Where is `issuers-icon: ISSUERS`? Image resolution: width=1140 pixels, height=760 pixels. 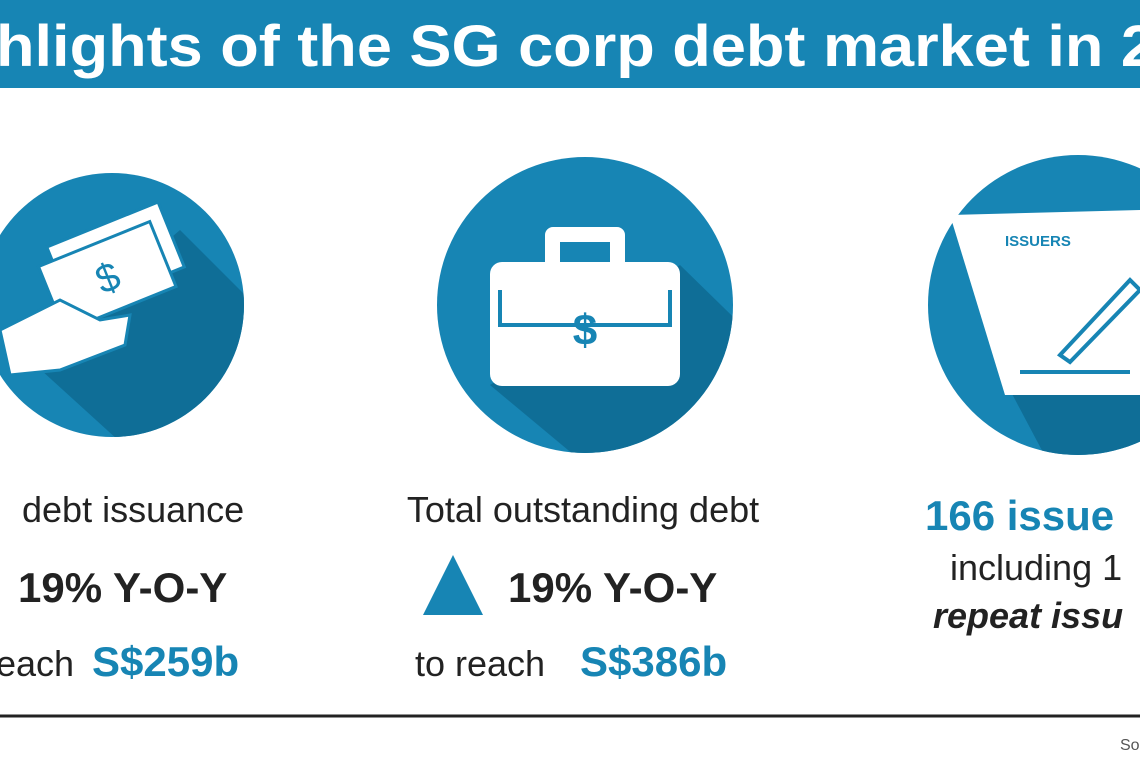 issuers-icon: ISSUERS is located at coordinates (1034, 305).